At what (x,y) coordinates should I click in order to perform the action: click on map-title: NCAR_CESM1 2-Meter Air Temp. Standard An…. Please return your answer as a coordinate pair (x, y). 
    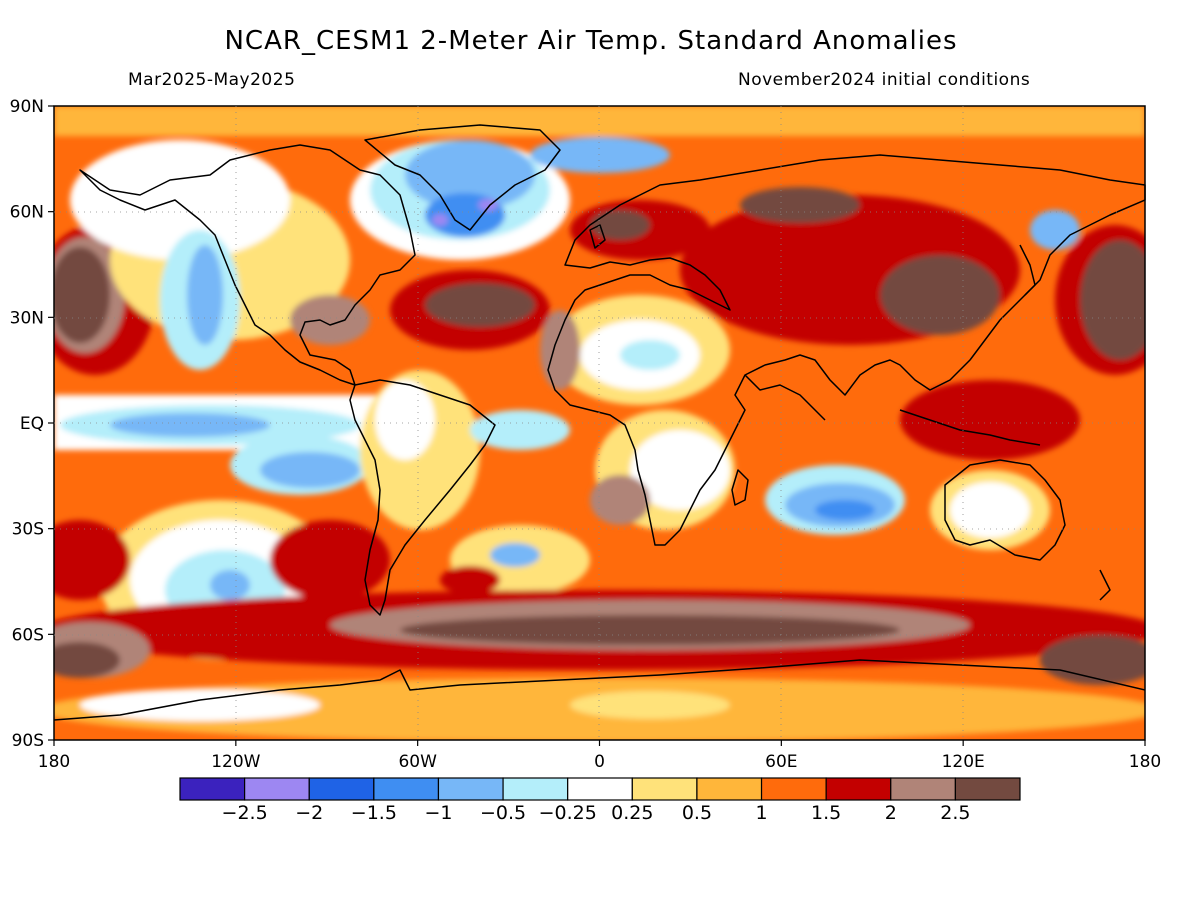
    Looking at the image, I should click on (591, 41).